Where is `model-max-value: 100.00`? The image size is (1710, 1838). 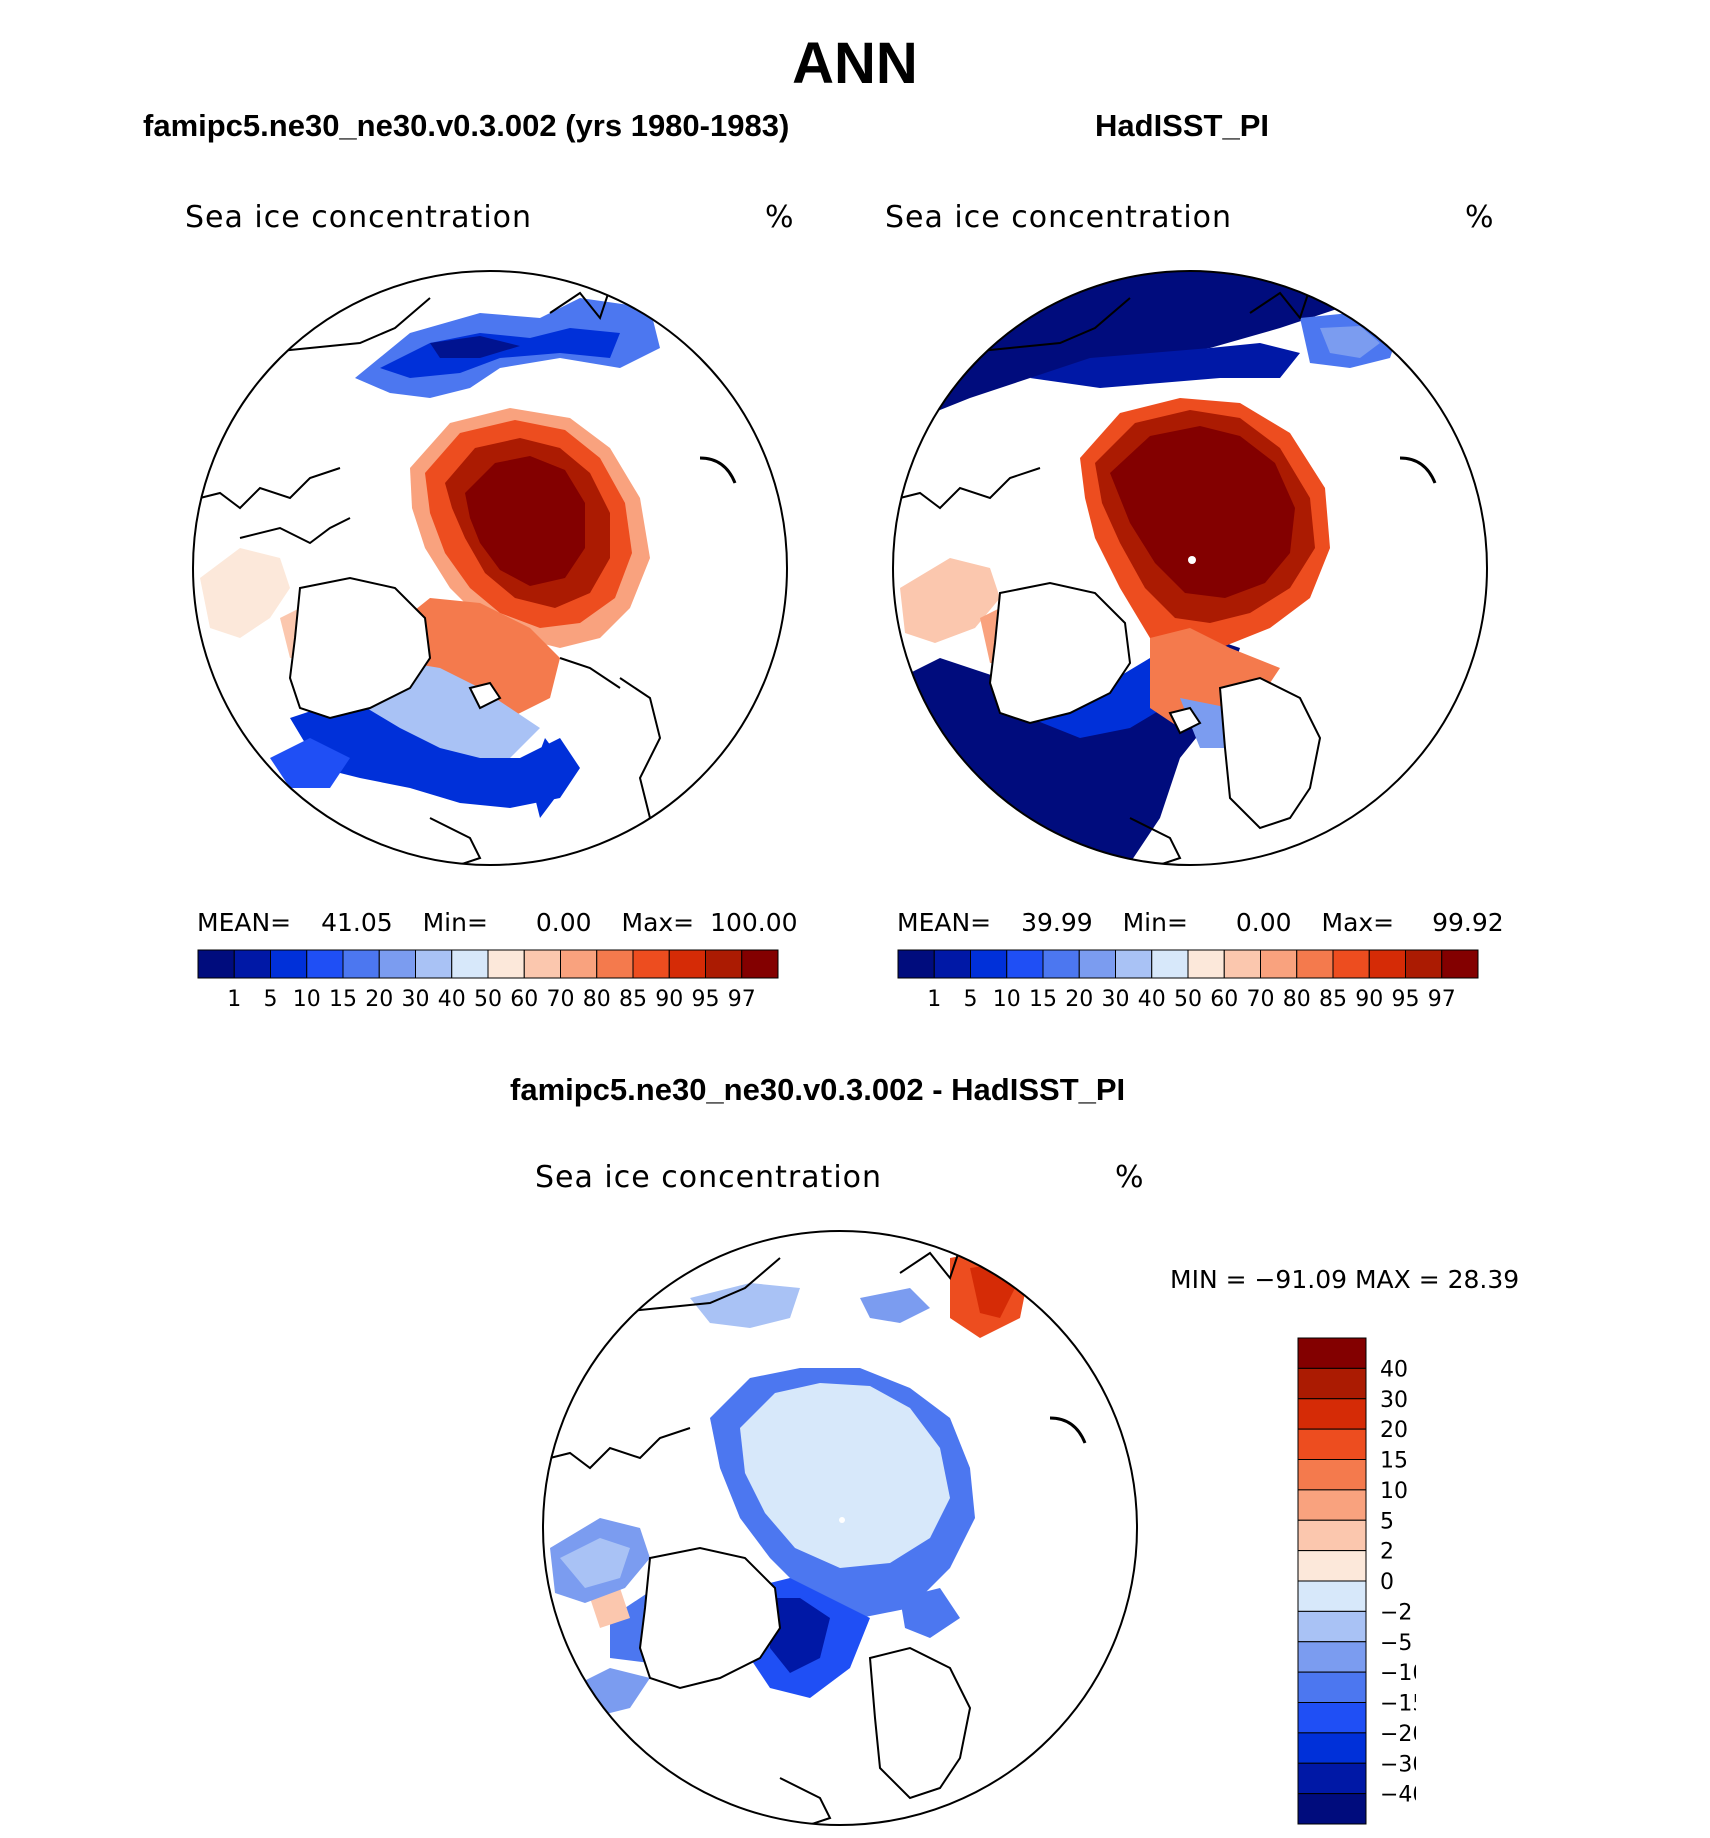 model-max-value: 100.00 is located at coordinates (754, 922).